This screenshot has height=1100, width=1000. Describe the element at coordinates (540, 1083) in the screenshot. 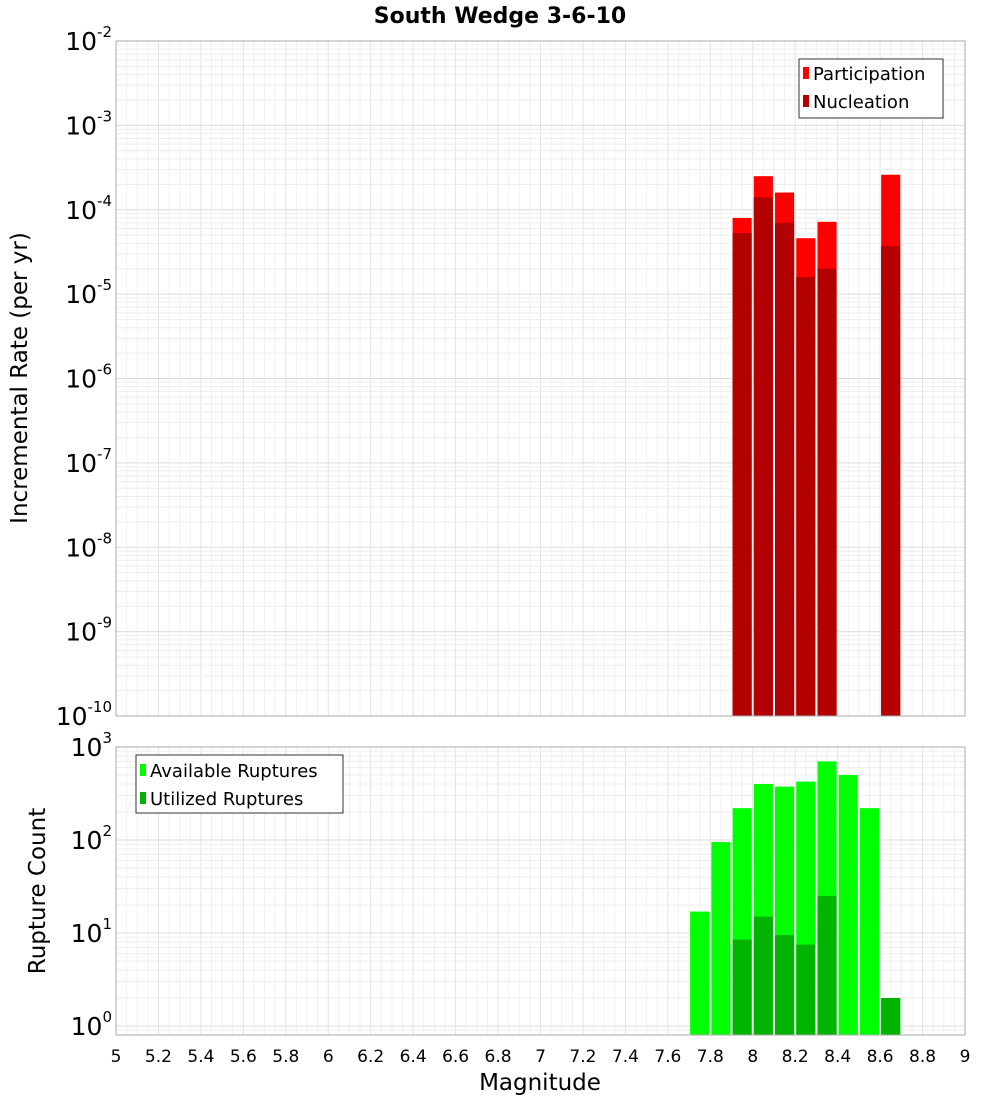

I see `x-axis-label: Magnitude` at that location.